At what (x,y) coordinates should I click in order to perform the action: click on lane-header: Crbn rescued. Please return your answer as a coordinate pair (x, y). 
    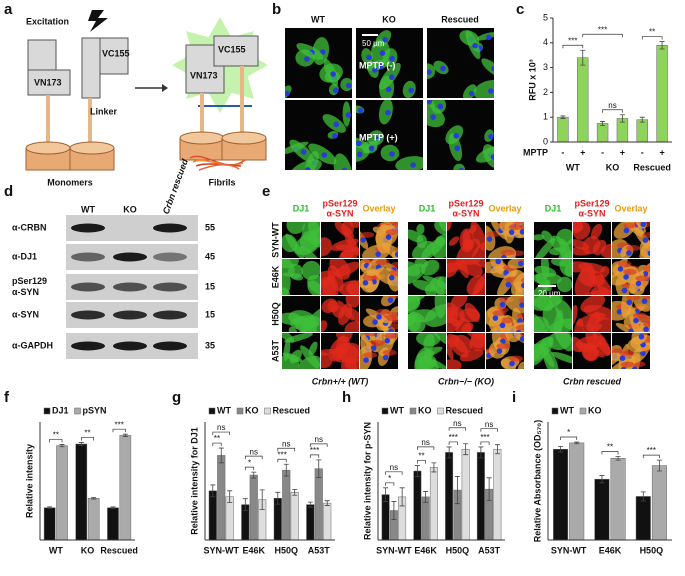
    Looking at the image, I should click on (175, 186).